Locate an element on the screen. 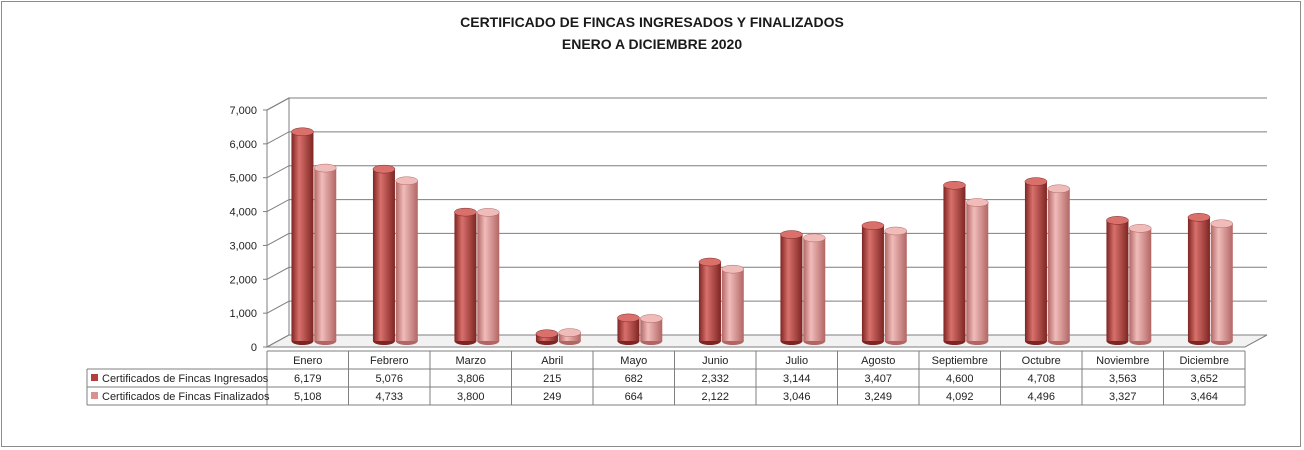 The image size is (1304, 450). y-tick-label: 2,000 is located at coordinates (243, 280).